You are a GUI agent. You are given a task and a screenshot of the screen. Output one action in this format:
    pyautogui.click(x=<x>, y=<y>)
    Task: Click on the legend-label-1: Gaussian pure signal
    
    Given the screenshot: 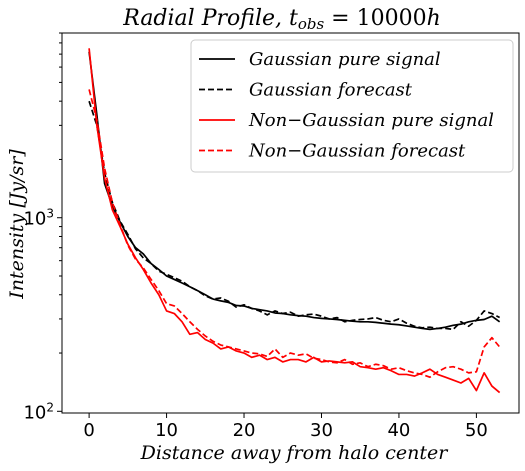 What is the action you would take?
    pyautogui.click(x=345, y=59)
    